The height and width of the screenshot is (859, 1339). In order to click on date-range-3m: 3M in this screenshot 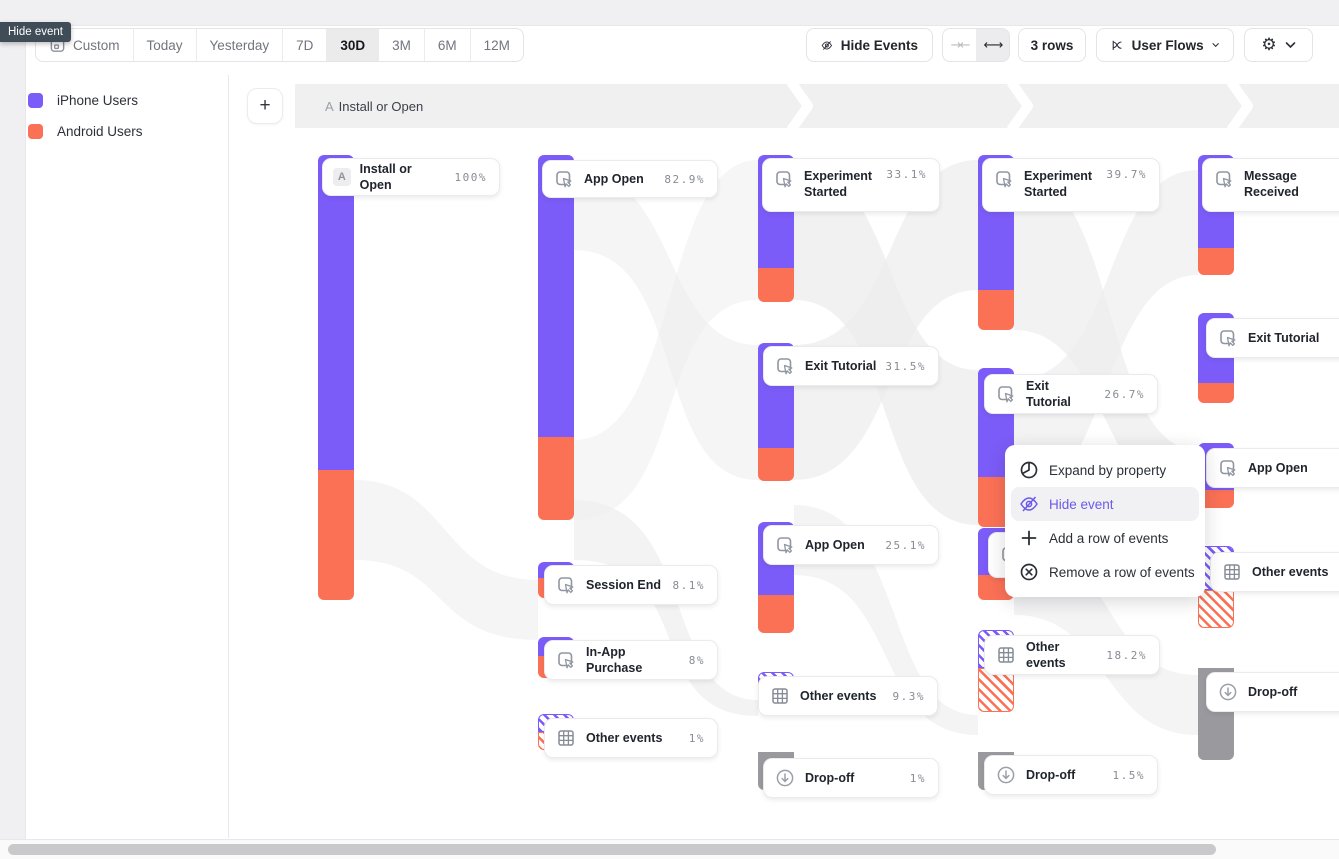, I will do `click(402, 45)`.